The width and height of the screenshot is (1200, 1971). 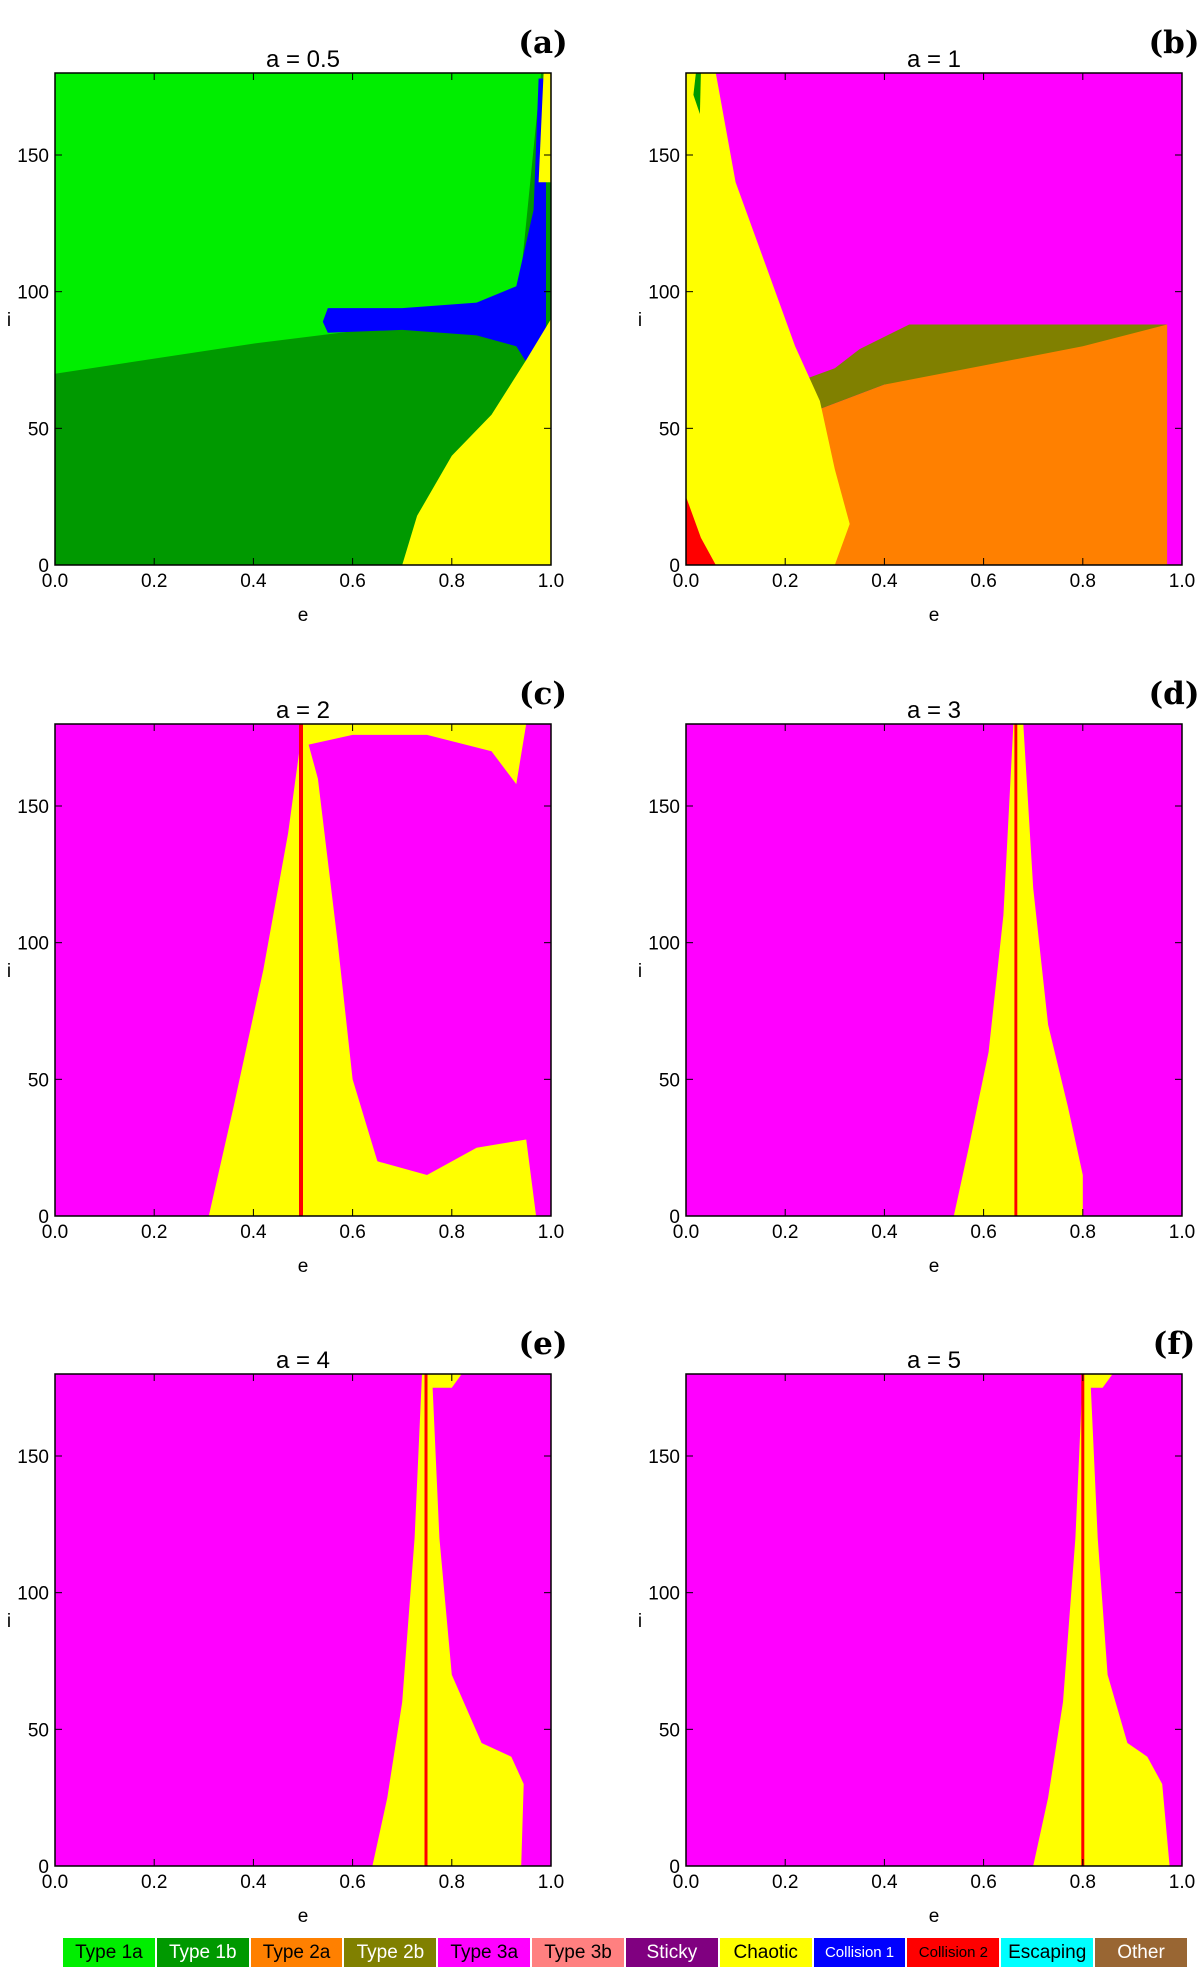 What do you see at coordinates (916, 1626) in the screenshot?
I see `panel-f: 0.0 0.2 0.4 0.6 0.8 1.0 0 50 100 150 e i a = 5 (f)` at bounding box center [916, 1626].